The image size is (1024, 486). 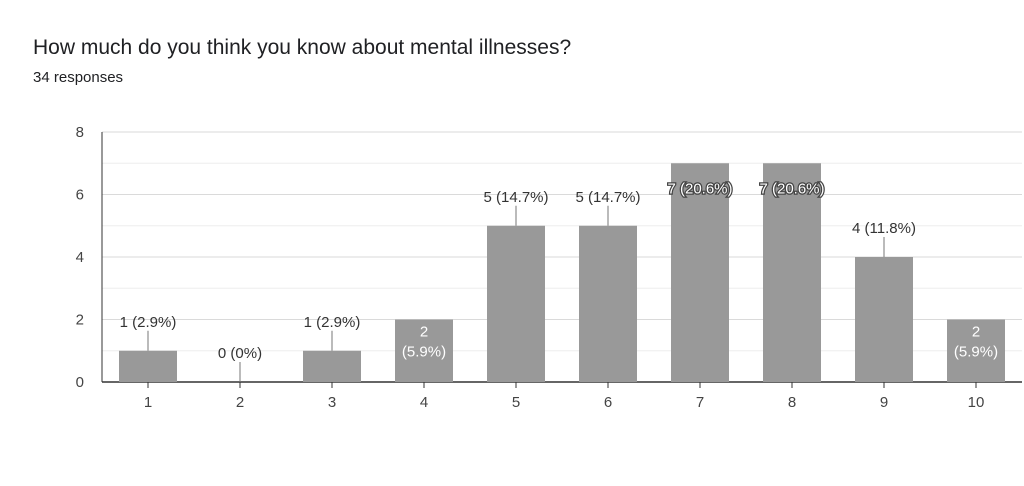 I want to click on y-tick-label: 2, so click(x=80, y=320).